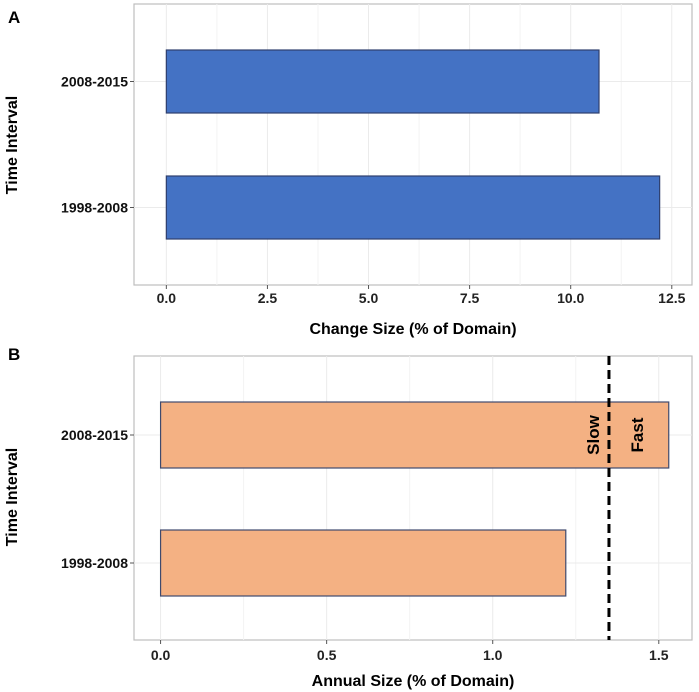  I want to click on x-tick-label: 12.5, so click(671, 298).